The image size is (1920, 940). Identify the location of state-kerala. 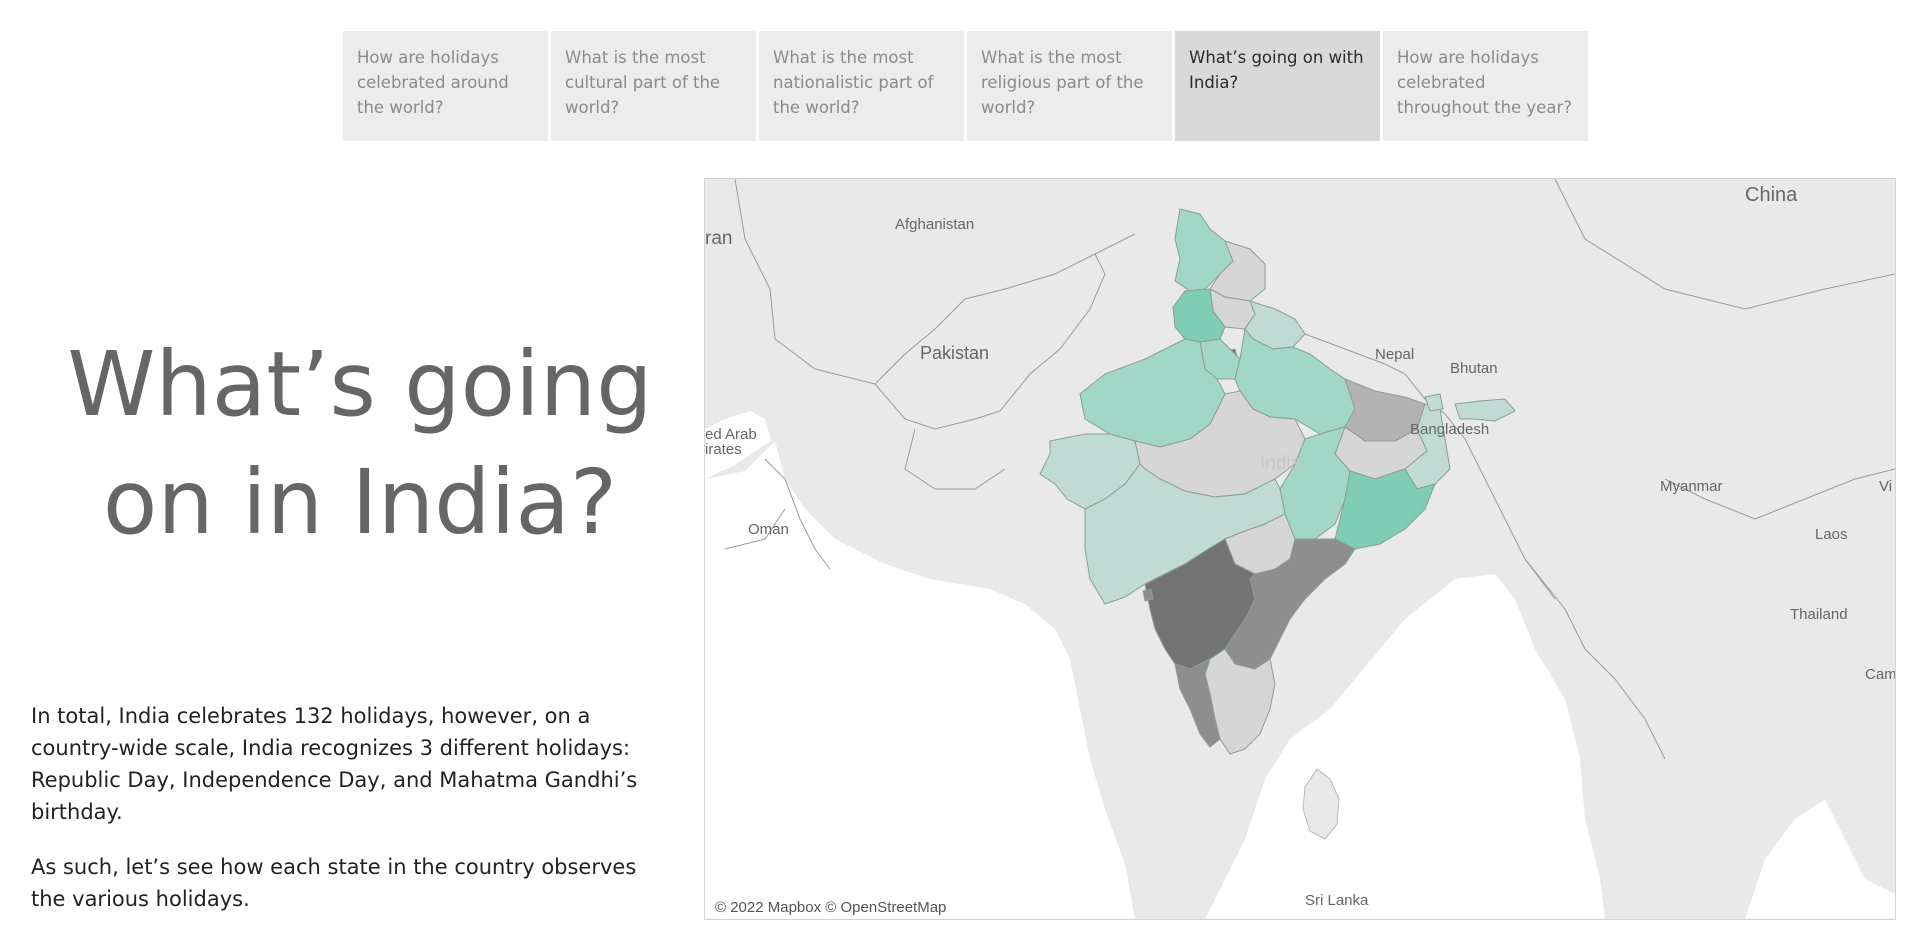
(1197, 703).